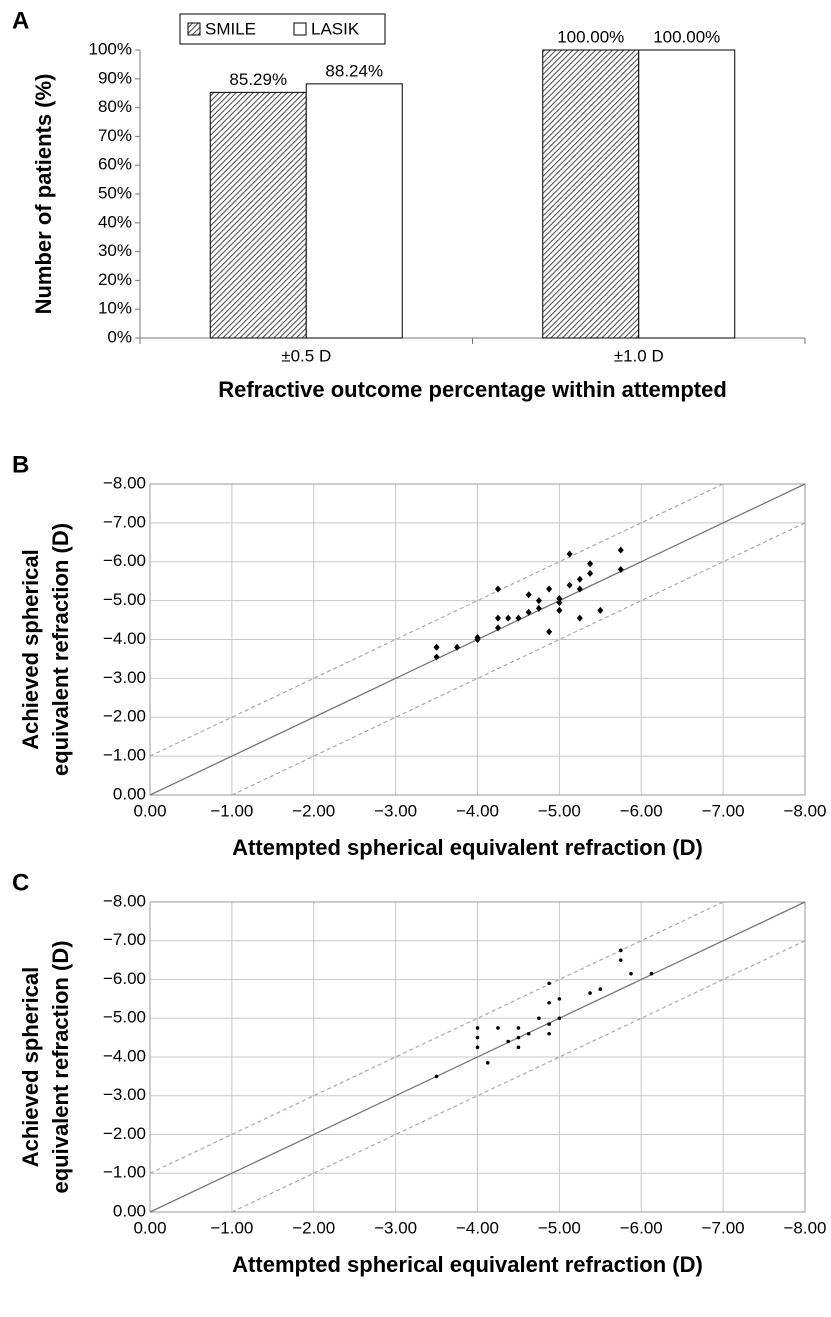 This screenshot has width=831, height=1317. What do you see at coordinates (129, 1210) in the screenshot?
I see `y-tick-label: 0.00` at bounding box center [129, 1210].